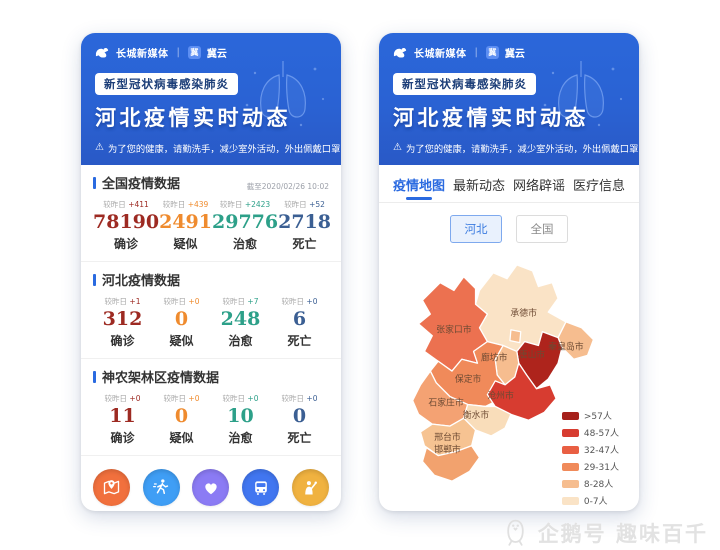  Describe the element at coordinates (419, 183) in the screenshot. I see `tab-epidemic-map: 疫情地图` at that location.